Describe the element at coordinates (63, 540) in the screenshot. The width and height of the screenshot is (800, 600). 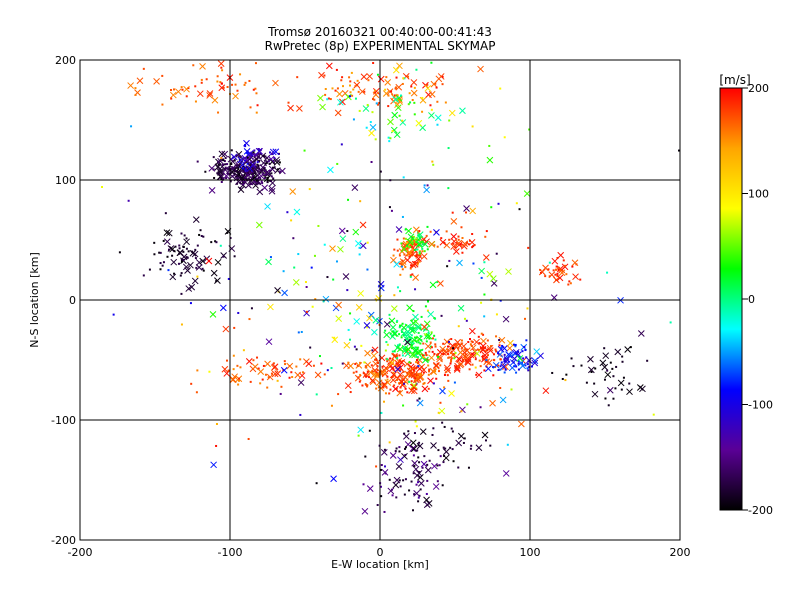
I see `y-tick-label: -200` at that location.